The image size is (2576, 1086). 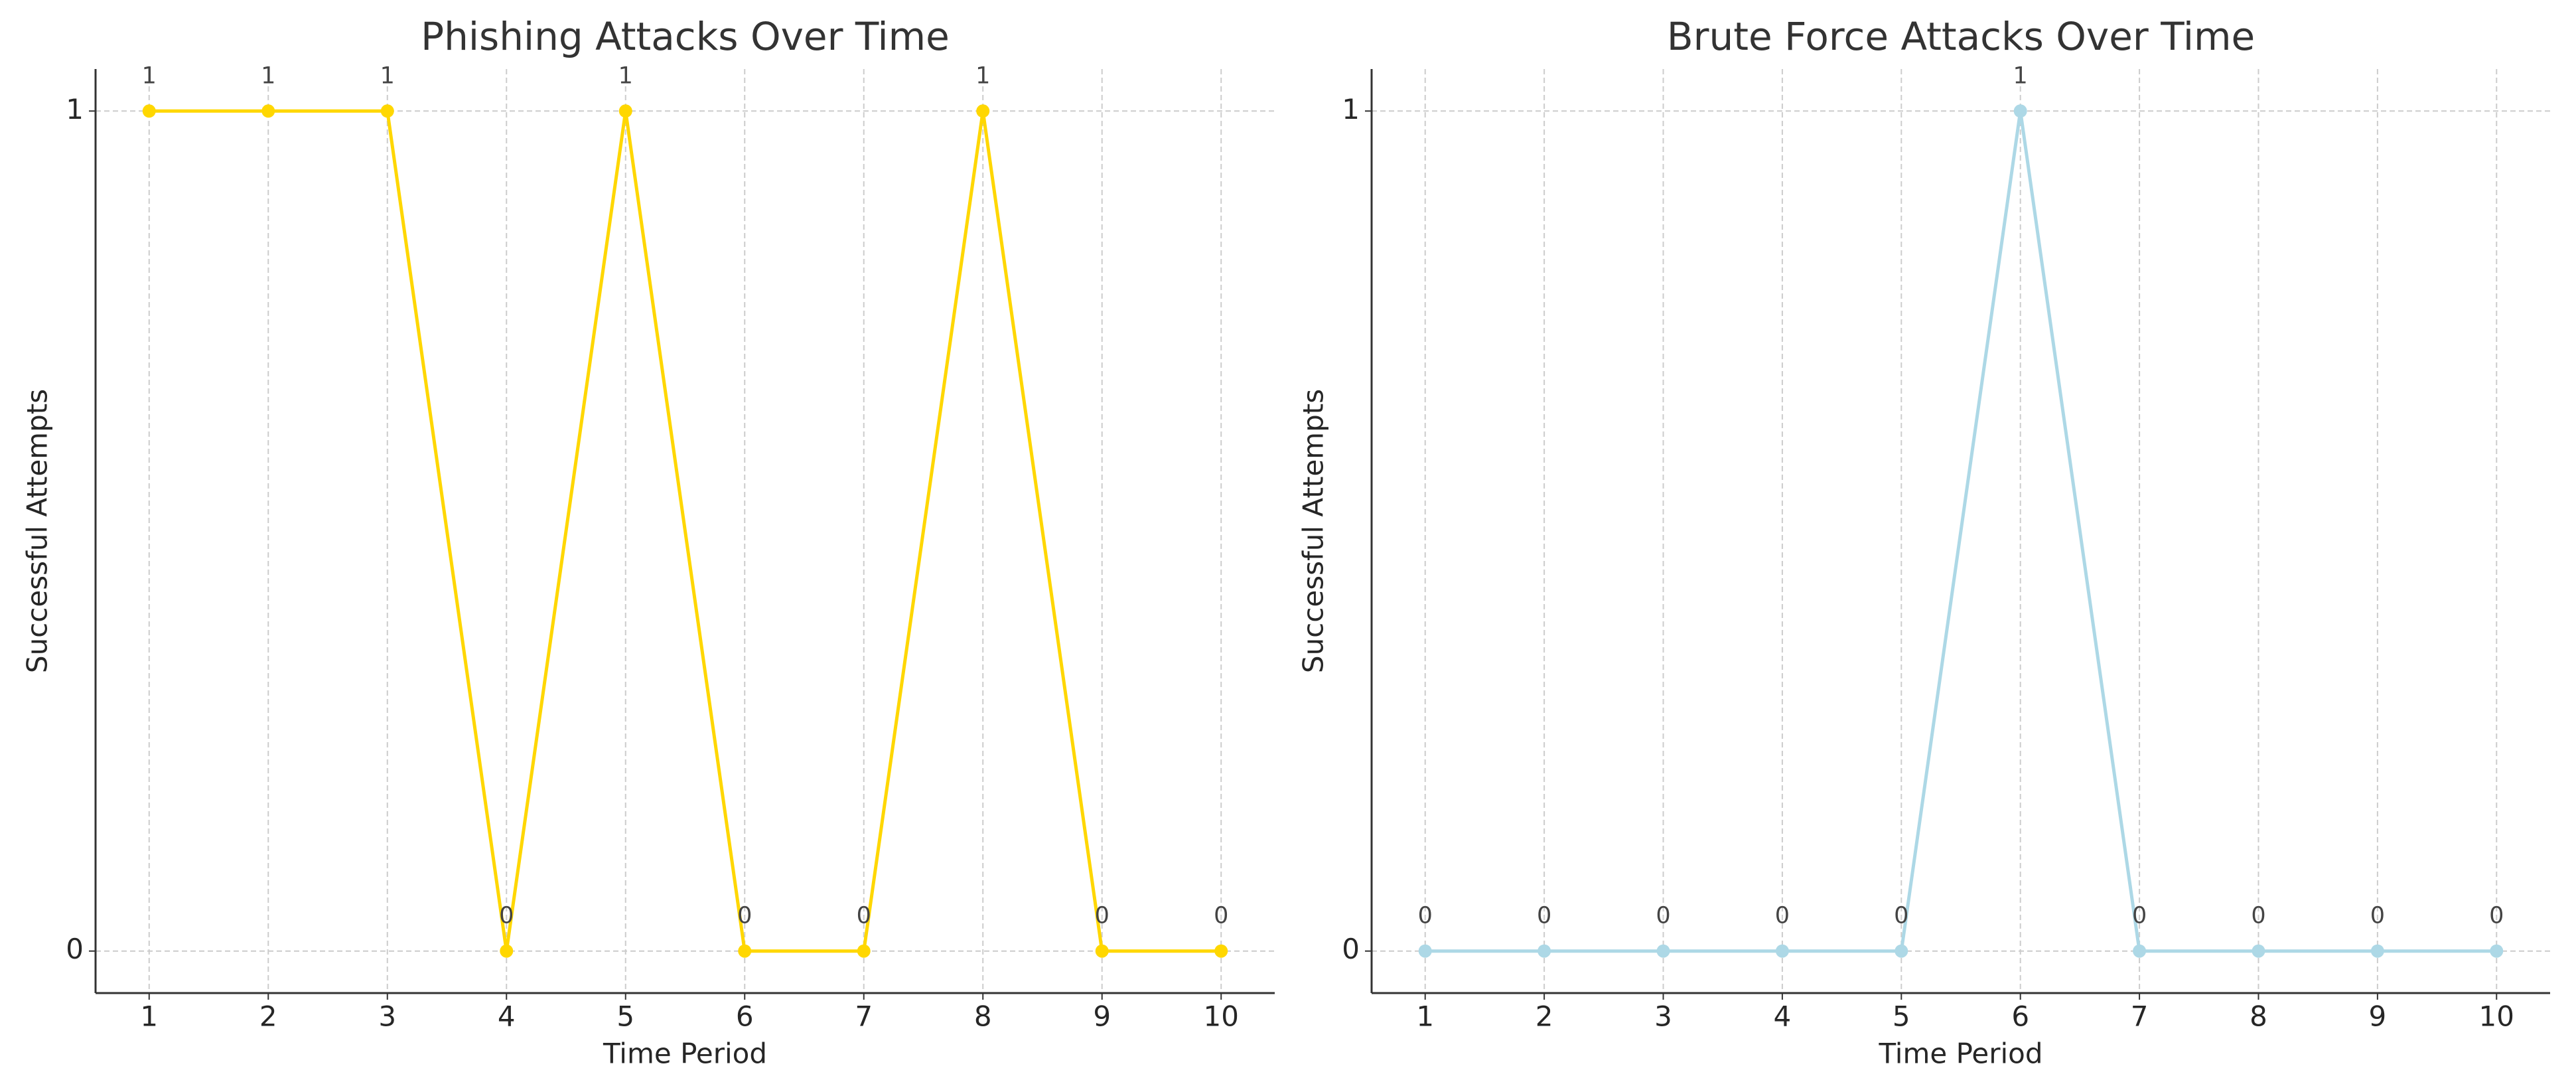 I want to click on chart-title: Brute Force Attacks Over Time, so click(x=1961, y=36).